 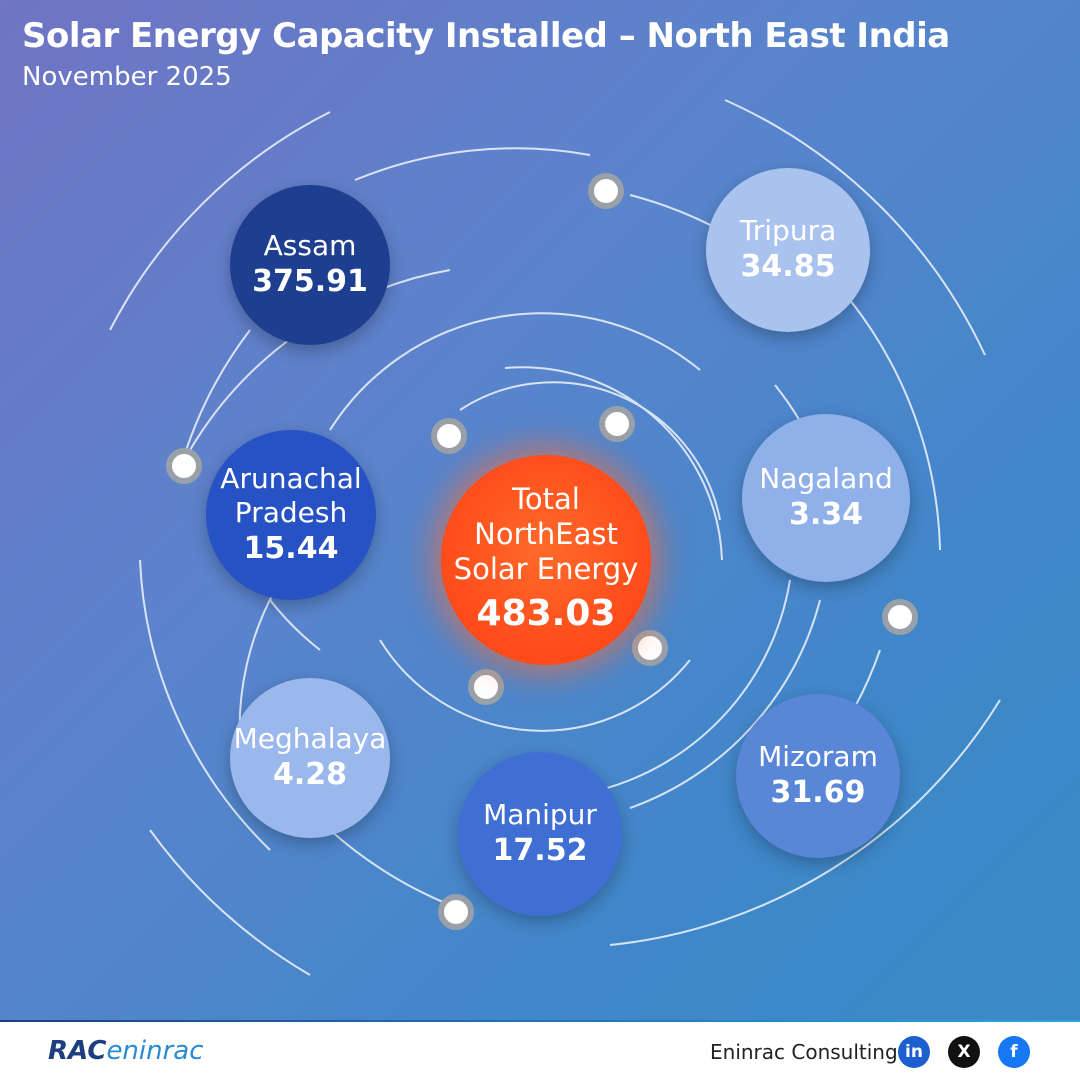 What do you see at coordinates (788, 267) in the screenshot?
I see `bubble-value: 34.85` at bounding box center [788, 267].